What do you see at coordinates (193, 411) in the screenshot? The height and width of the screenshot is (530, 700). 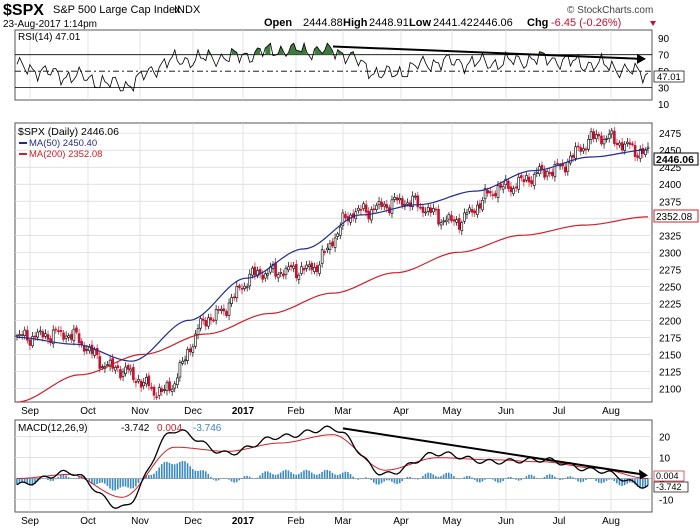 I see `month-tick-label: Dec` at bounding box center [193, 411].